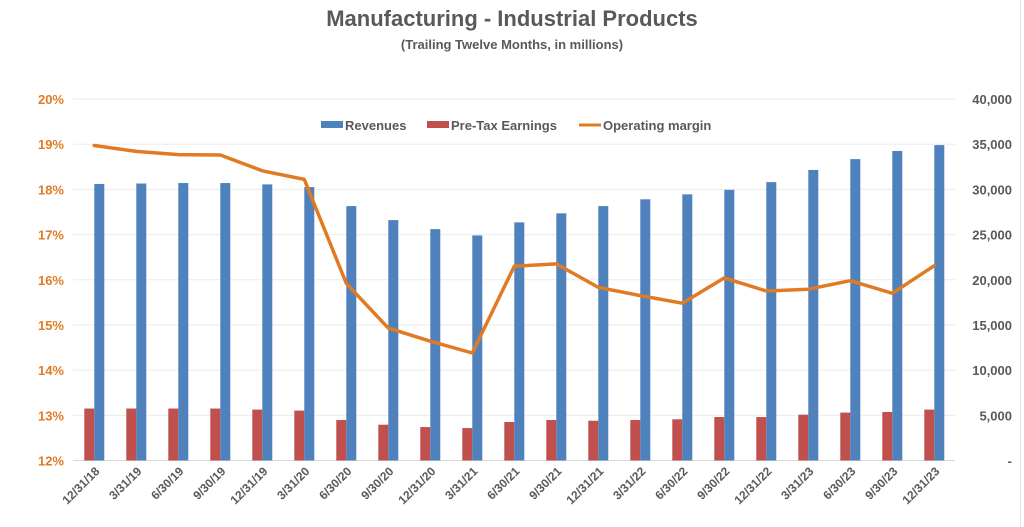  I want to click on x-tick-label: 6/30/19, so click(167, 483).